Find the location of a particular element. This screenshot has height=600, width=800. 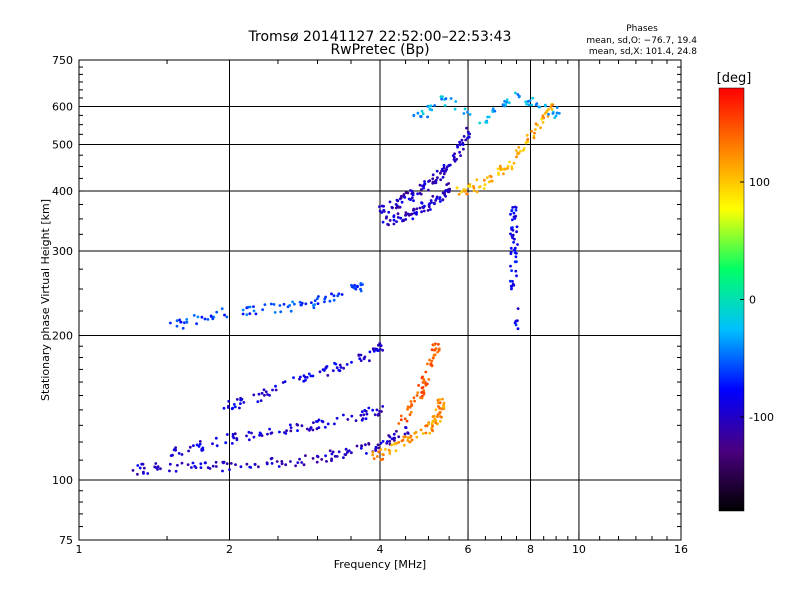

y-tick-label: 500 is located at coordinates (62, 145).